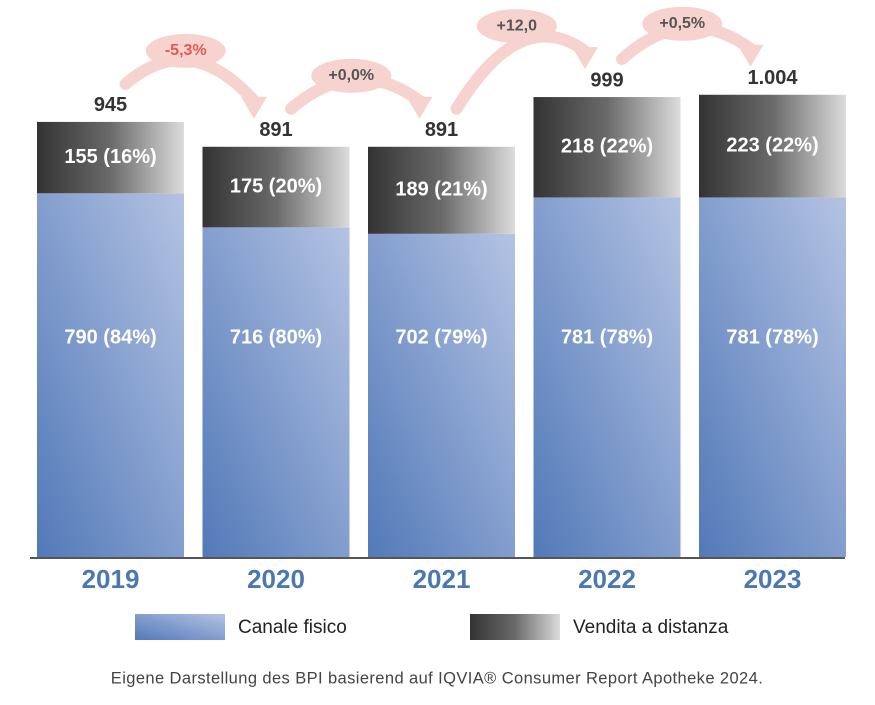  What do you see at coordinates (276, 579) in the screenshot?
I see `x-tick-label: 2020` at bounding box center [276, 579].